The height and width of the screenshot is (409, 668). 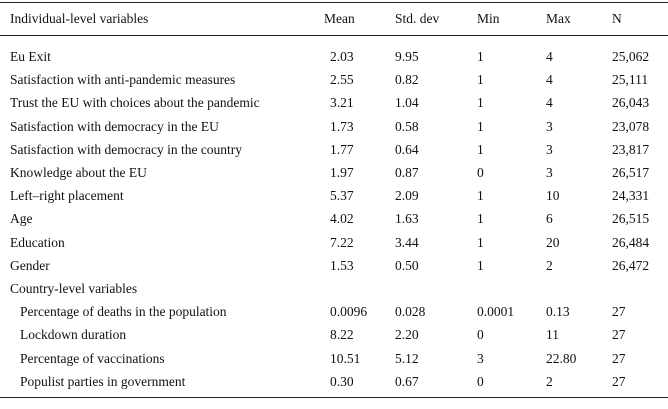 What do you see at coordinates (631, 172) in the screenshot?
I see `value-cell: 26,517` at bounding box center [631, 172].